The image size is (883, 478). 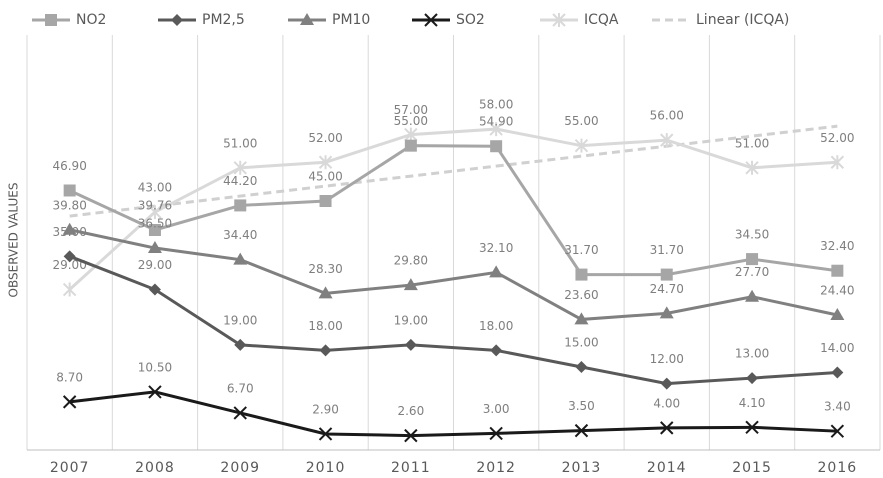 What do you see at coordinates (601, 20) in the screenshot?
I see `legend-label: ICQA` at bounding box center [601, 20].